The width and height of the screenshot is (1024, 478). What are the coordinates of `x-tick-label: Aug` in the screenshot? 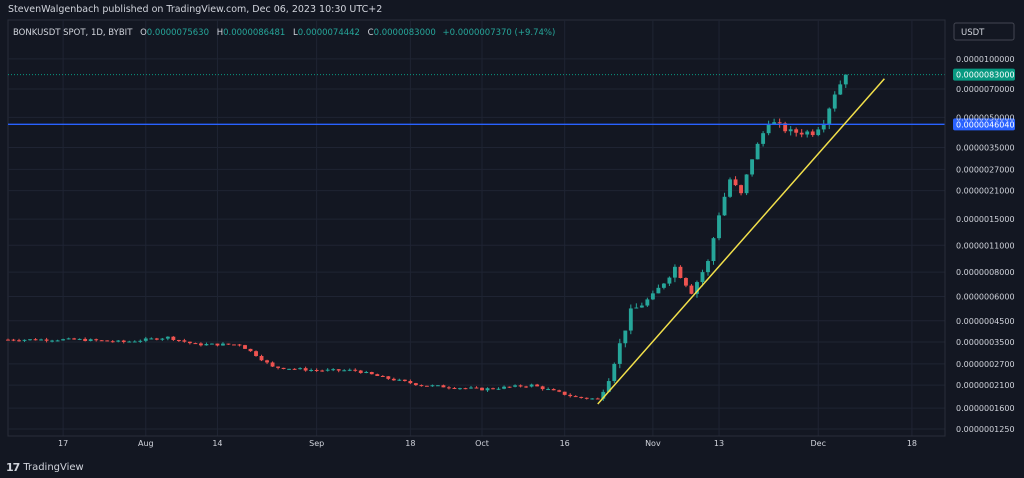 It's located at (146, 443).